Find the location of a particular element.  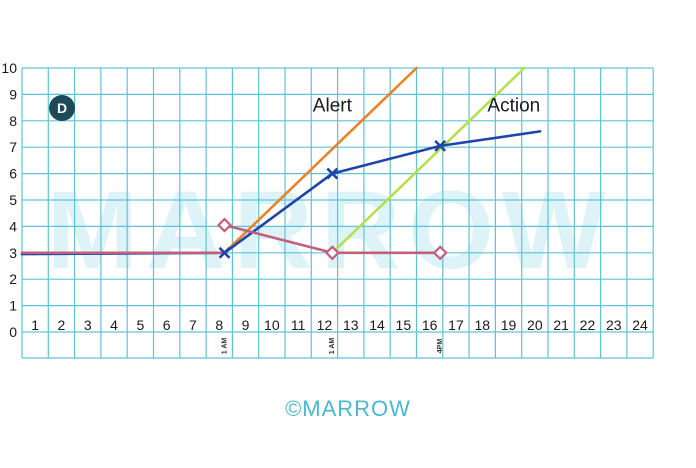

y-tick-label: 1 is located at coordinates (13, 306).